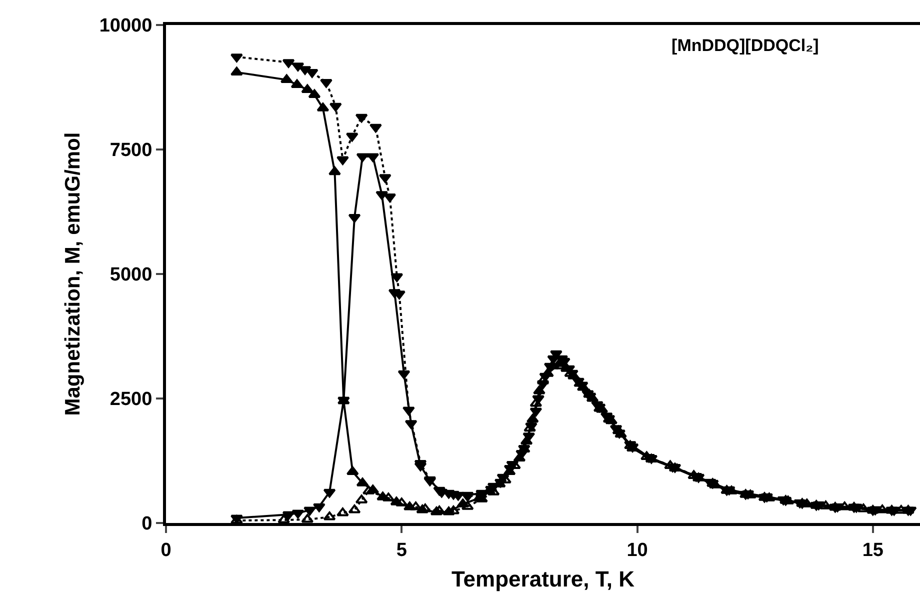  Describe the element at coordinates (147, 524) in the screenshot. I see `y-tick-label: 0` at that location.